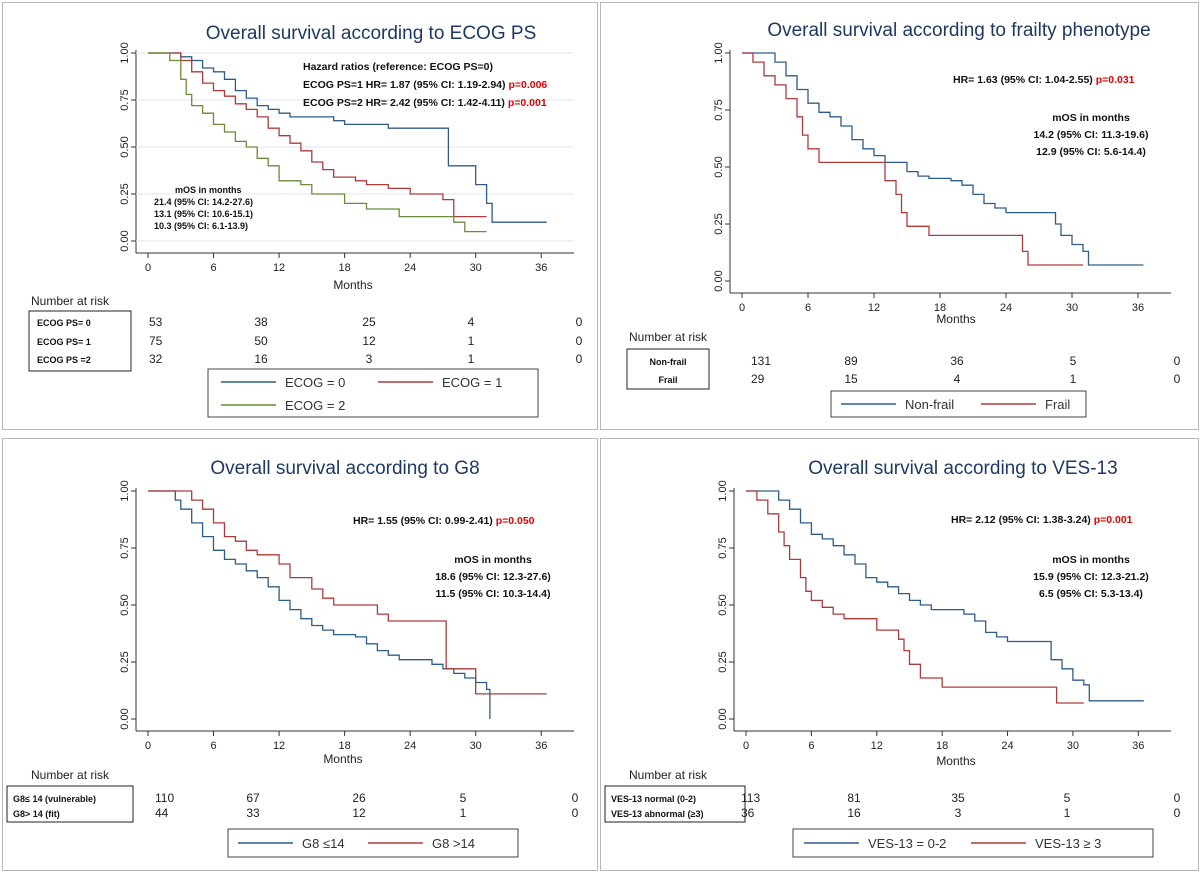 The height and width of the screenshot is (872, 1200). I want to click on risk-group-label: VES-13 normal (0-2), so click(653, 799).